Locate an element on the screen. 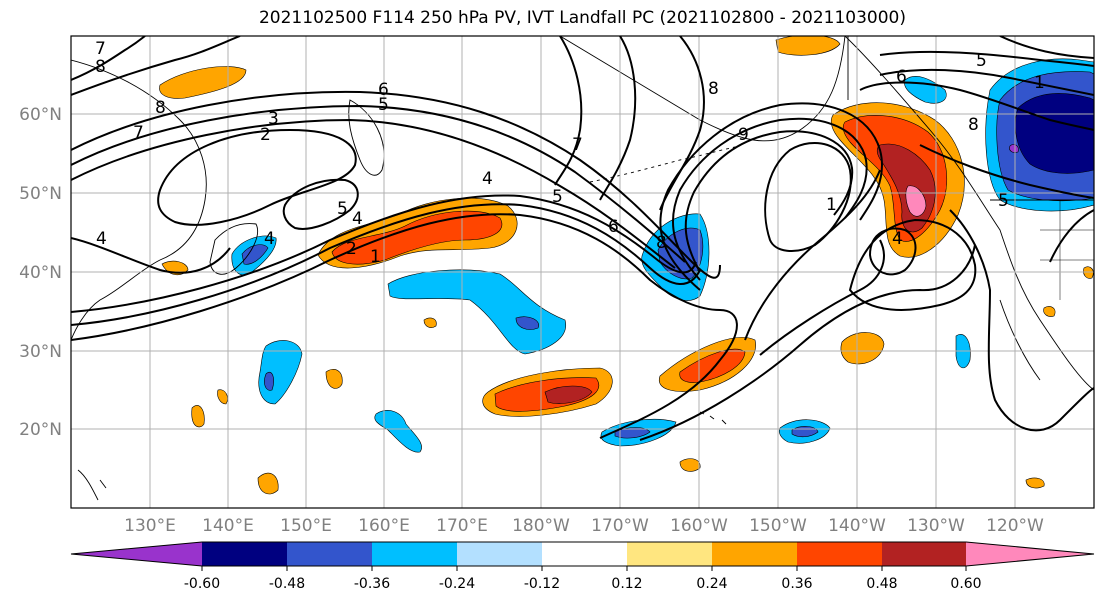 This screenshot has width=1105, height=601. coastline-philippines is located at coordinates (92, 485).